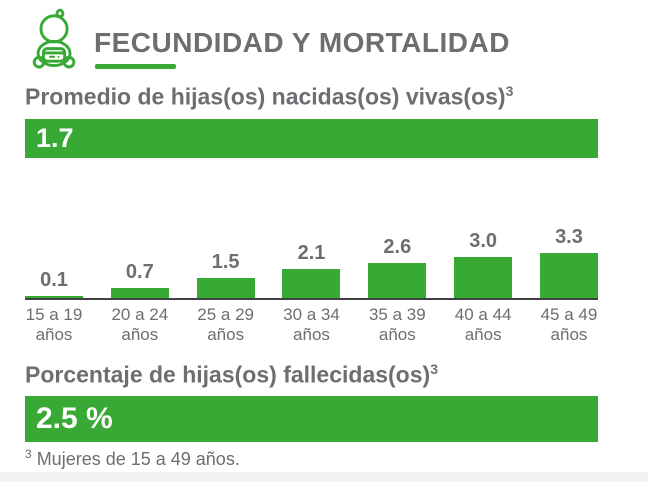  Describe the element at coordinates (311, 419) in the screenshot. I see `mortality-value-banner: 2.5 %` at that location.